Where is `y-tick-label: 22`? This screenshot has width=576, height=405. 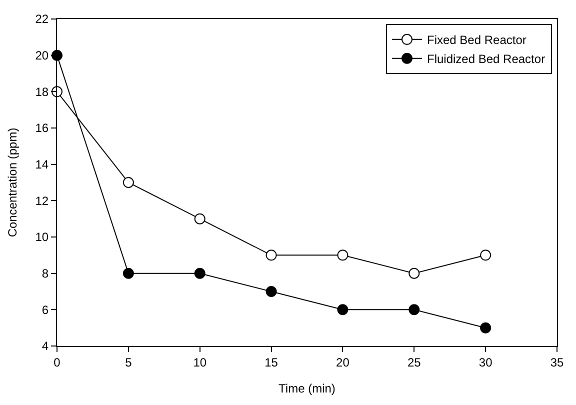 y-tick-label: 22 is located at coordinates (42, 19).